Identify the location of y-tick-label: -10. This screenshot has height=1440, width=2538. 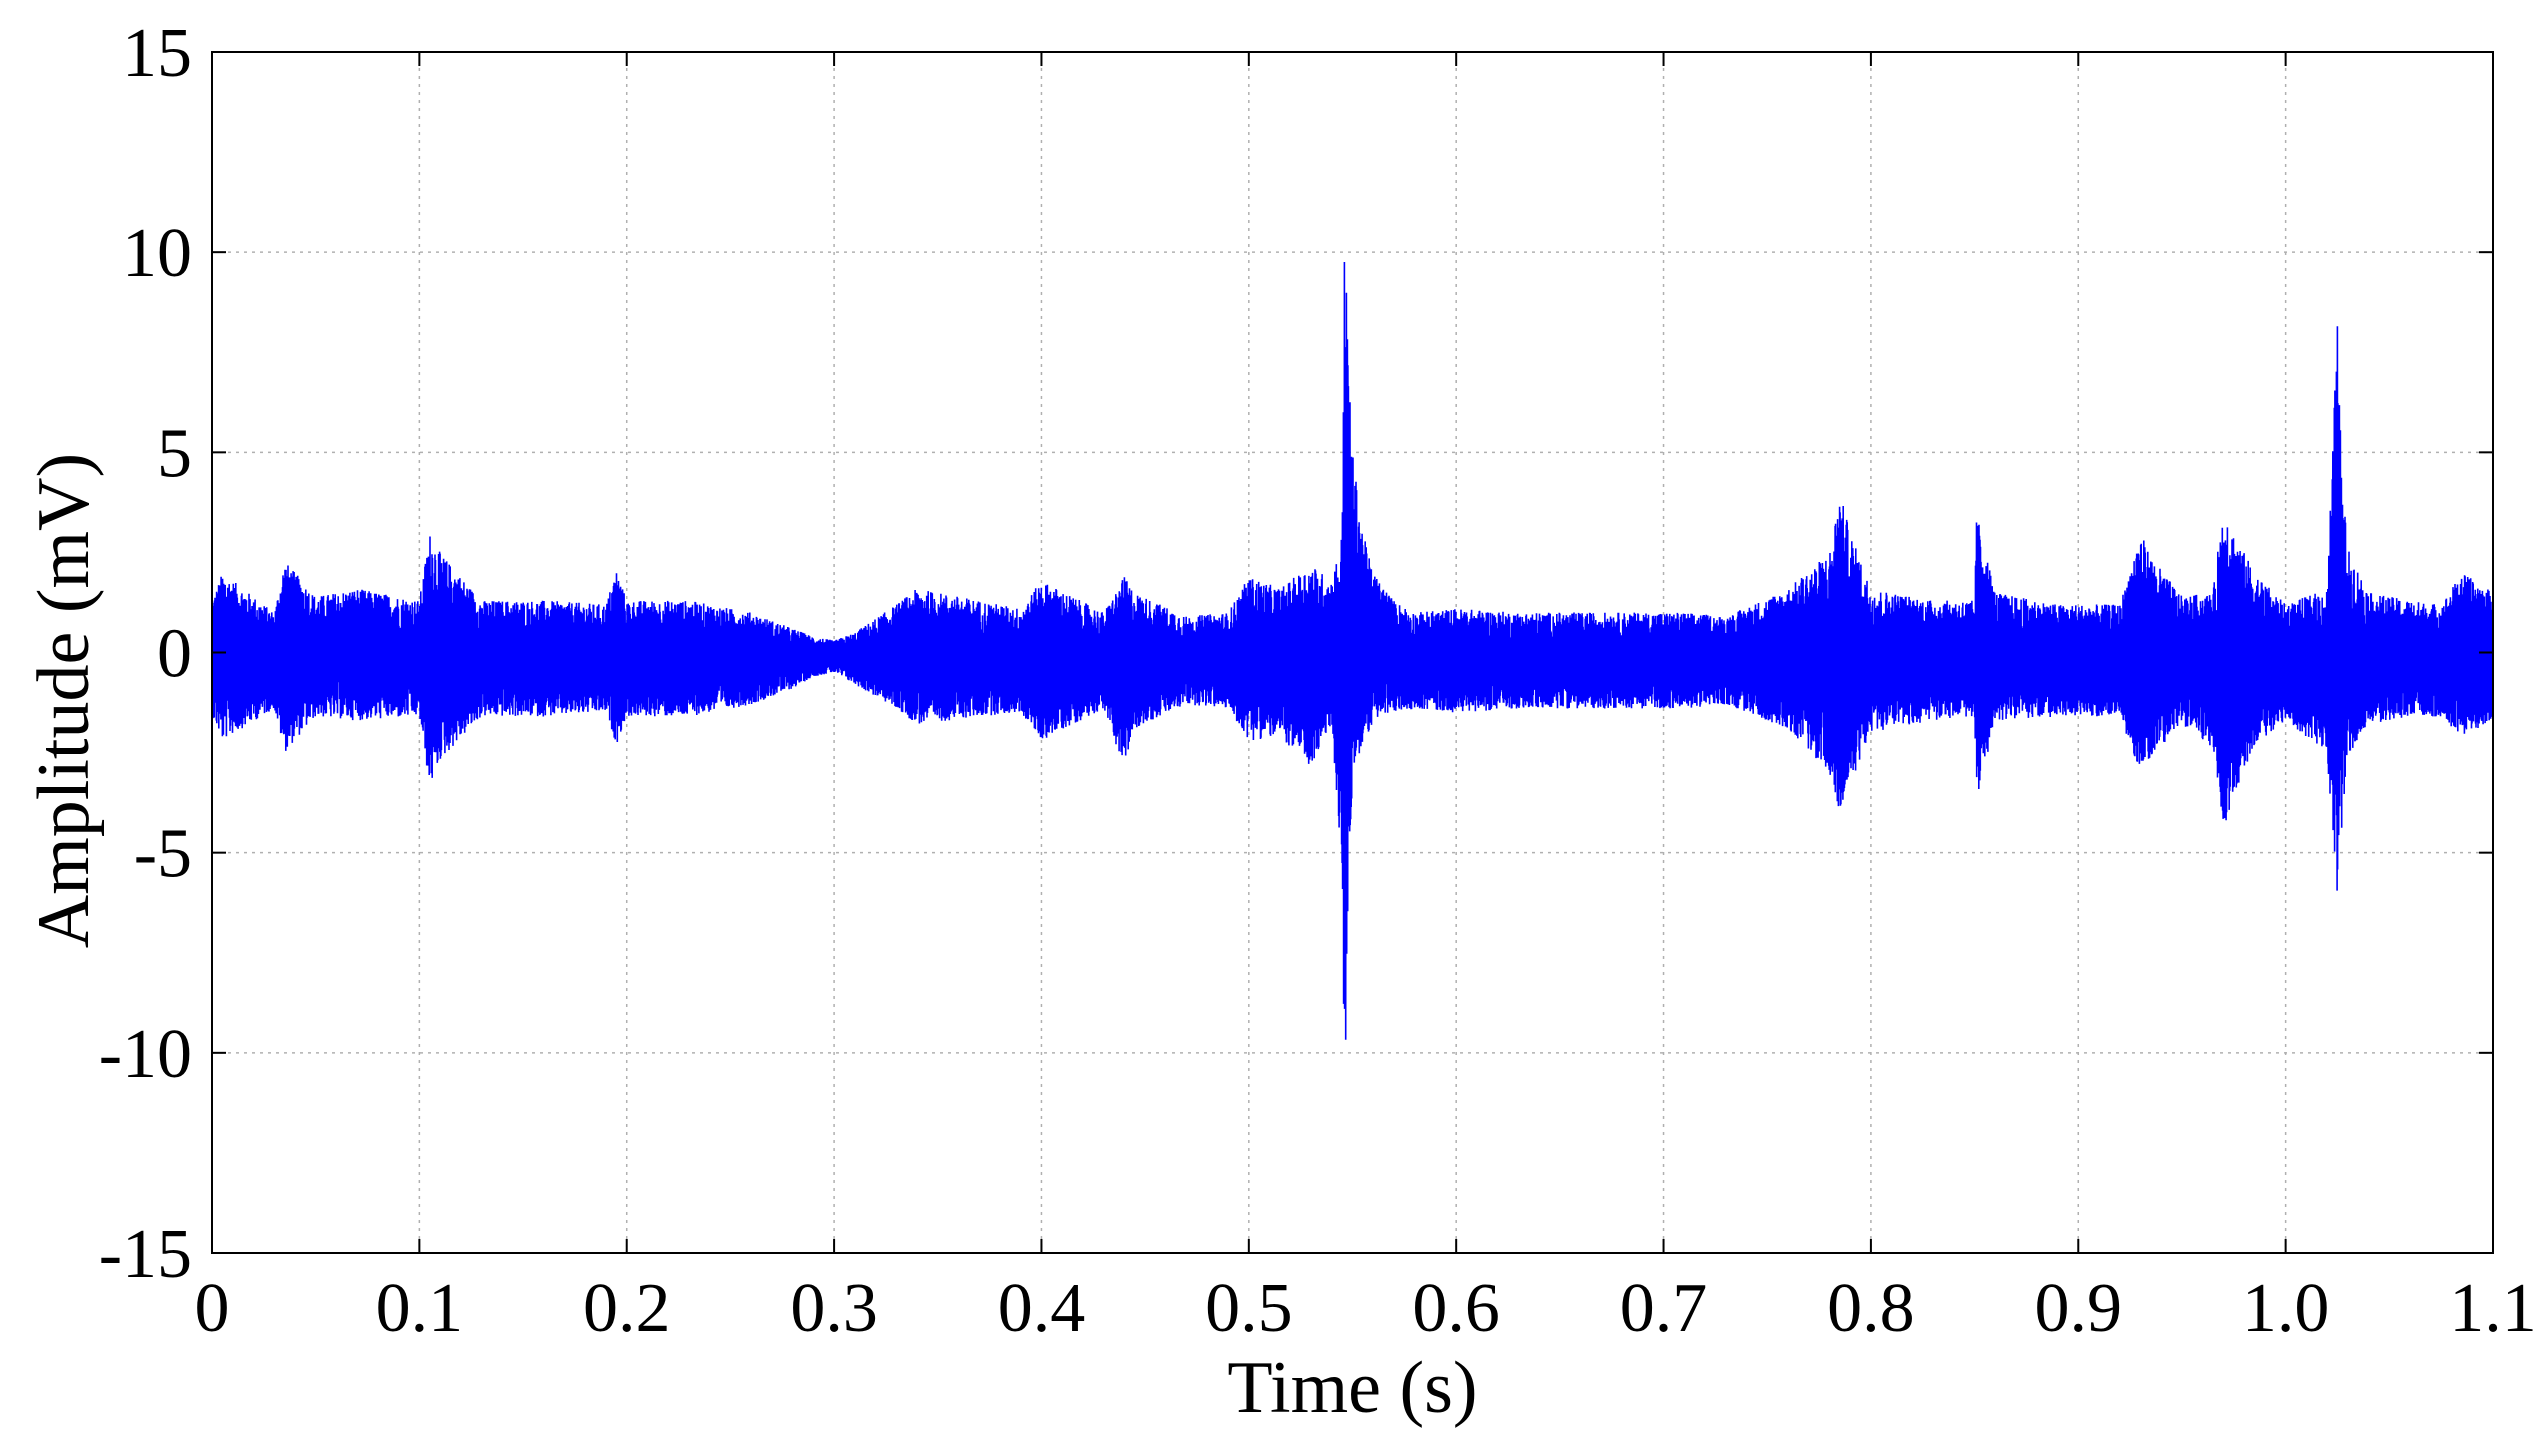
(145, 1054).